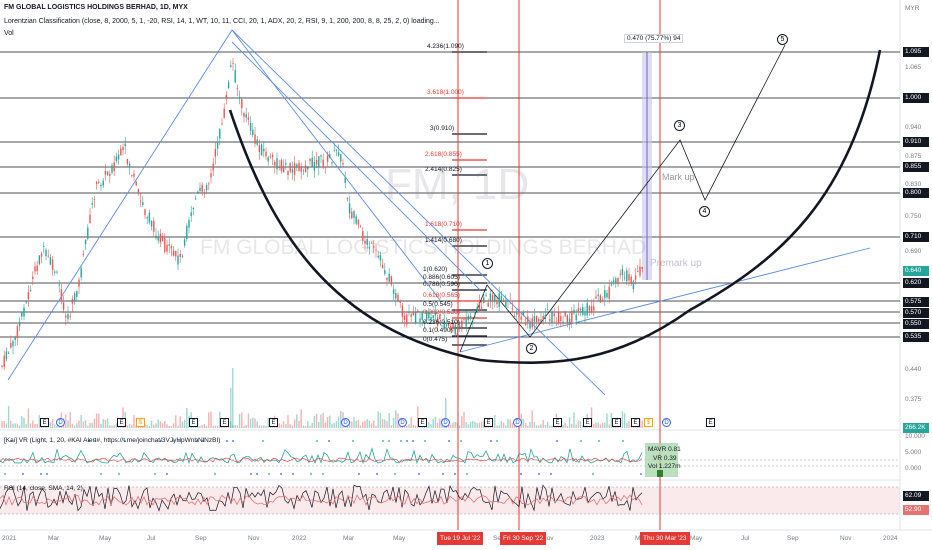 The width and height of the screenshot is (932, 550). I want to click on wave-1-marker: 1, so click(487, 263).